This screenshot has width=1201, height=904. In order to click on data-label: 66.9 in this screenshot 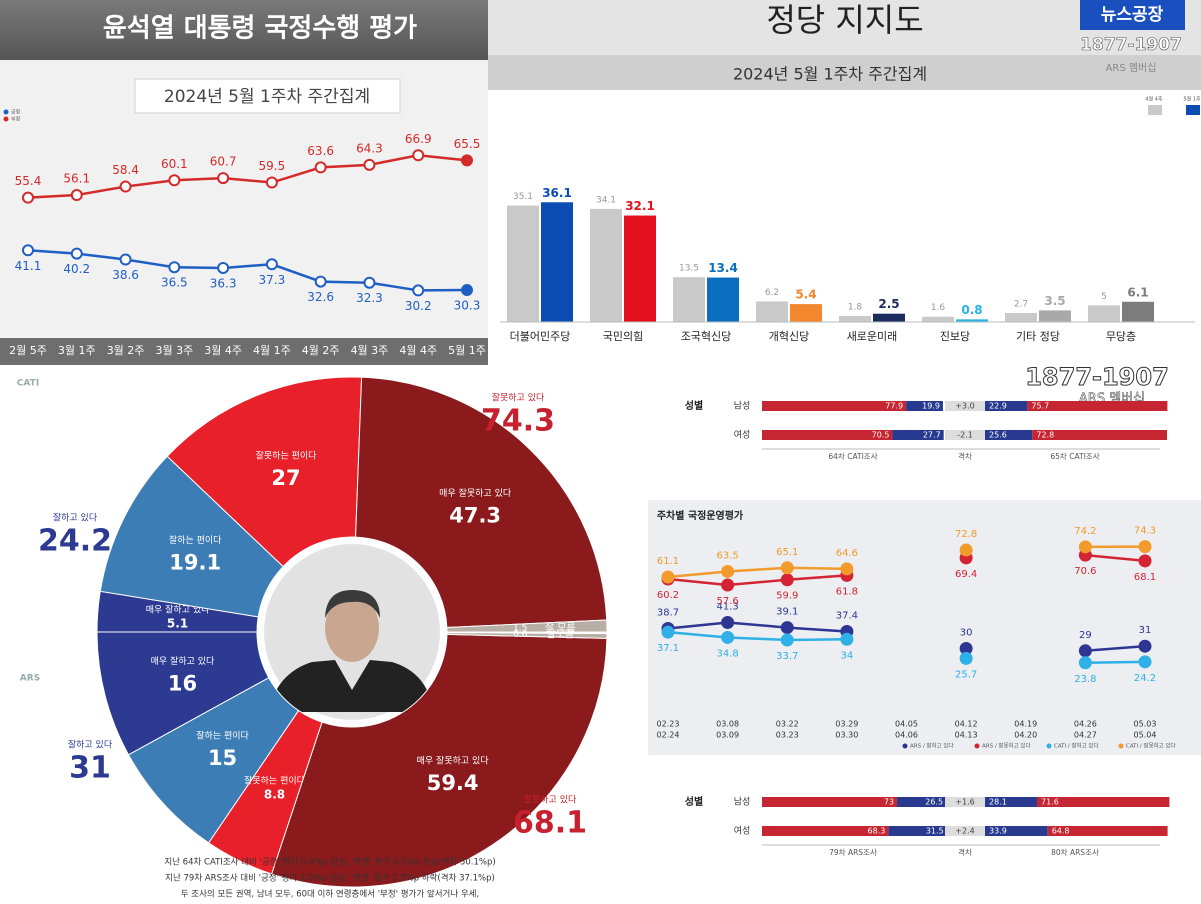, I will do `click(418, 139)`.